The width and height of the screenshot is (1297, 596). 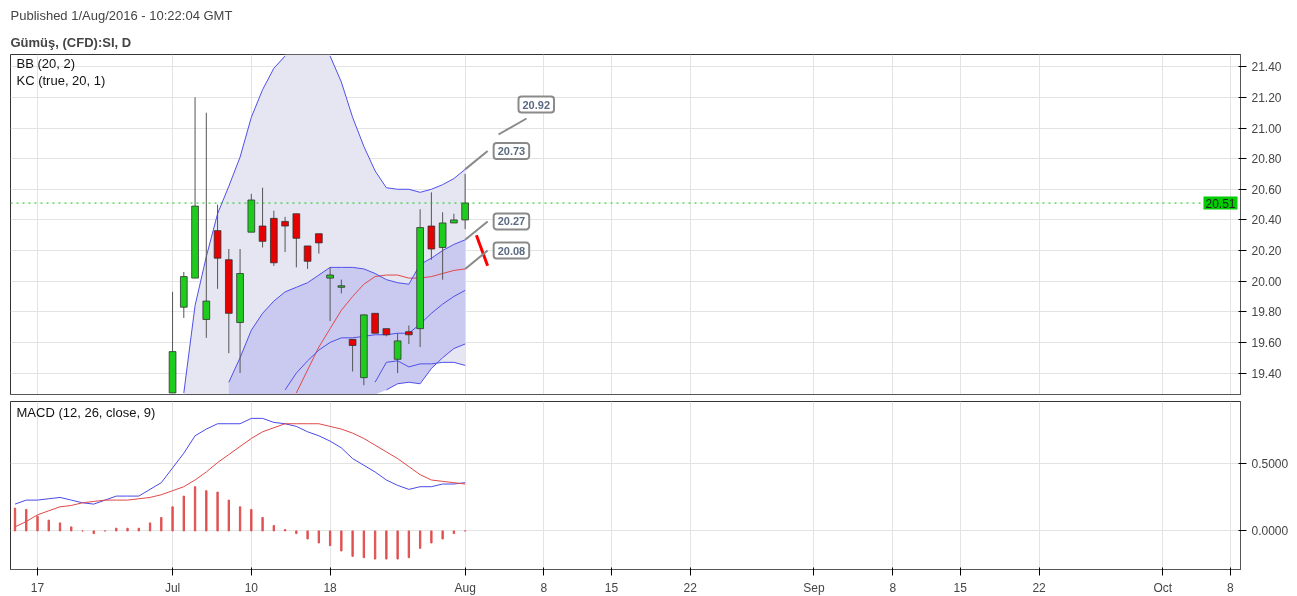 What do you see at coordinates (37, 587) in the screenshot?
I see `x-tick-label: 17` at bounding box center [37, 587].